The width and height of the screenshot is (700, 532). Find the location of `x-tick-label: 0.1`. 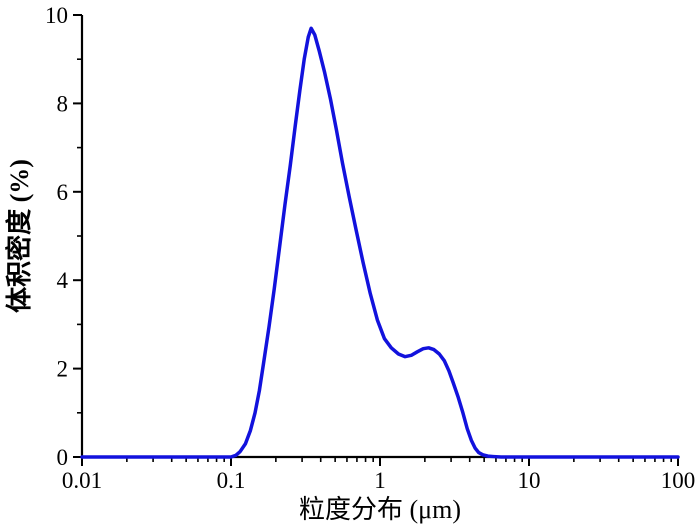

x-tick-label: 0.1 is located at coordinates (231, 480).